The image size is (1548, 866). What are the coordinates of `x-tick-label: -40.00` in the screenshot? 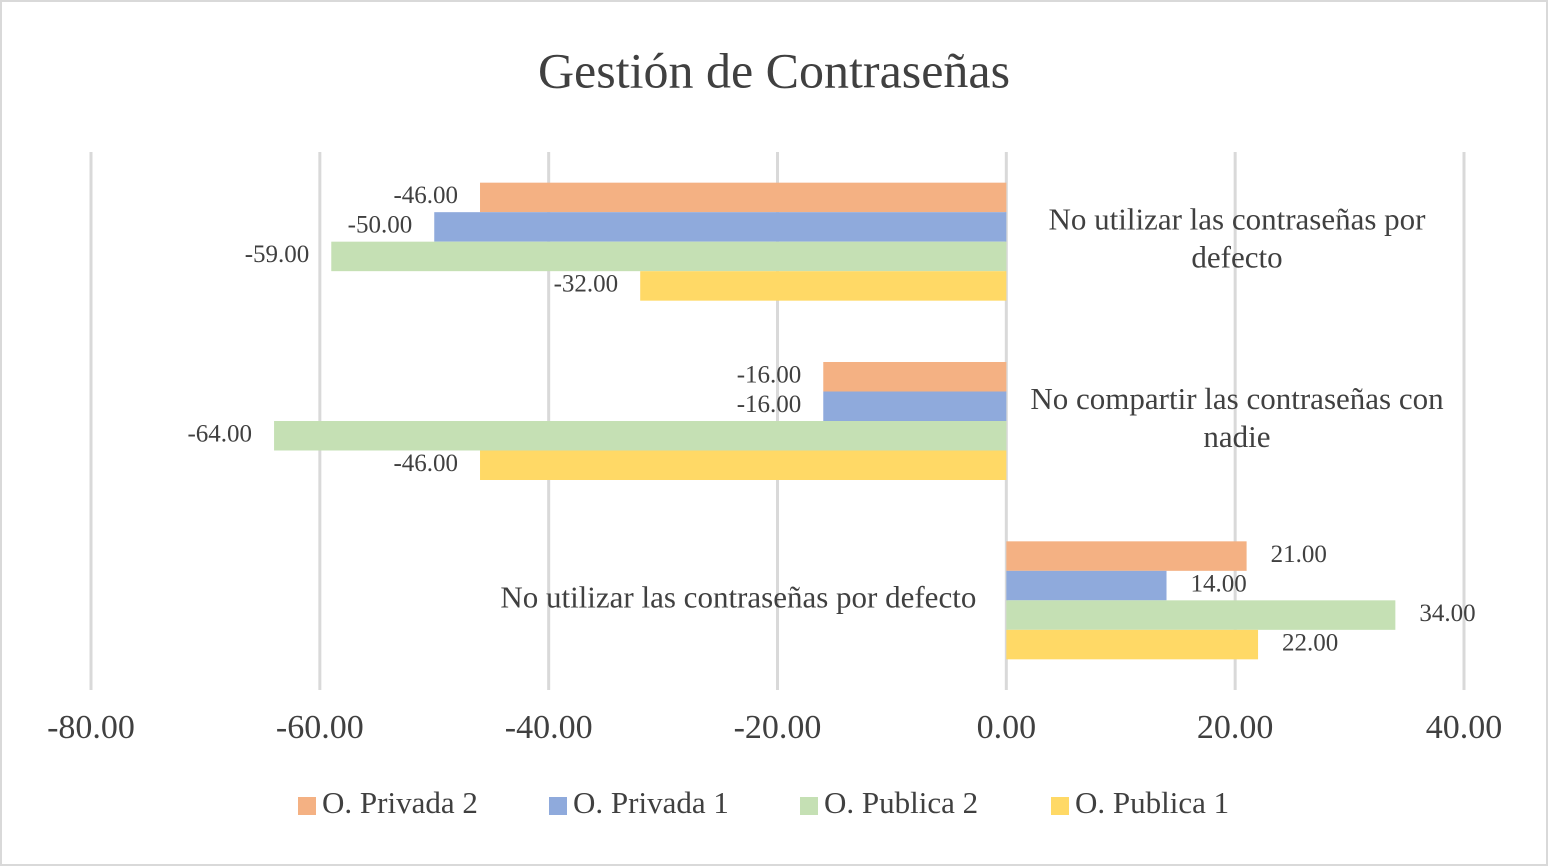 It's located at (549, 727).